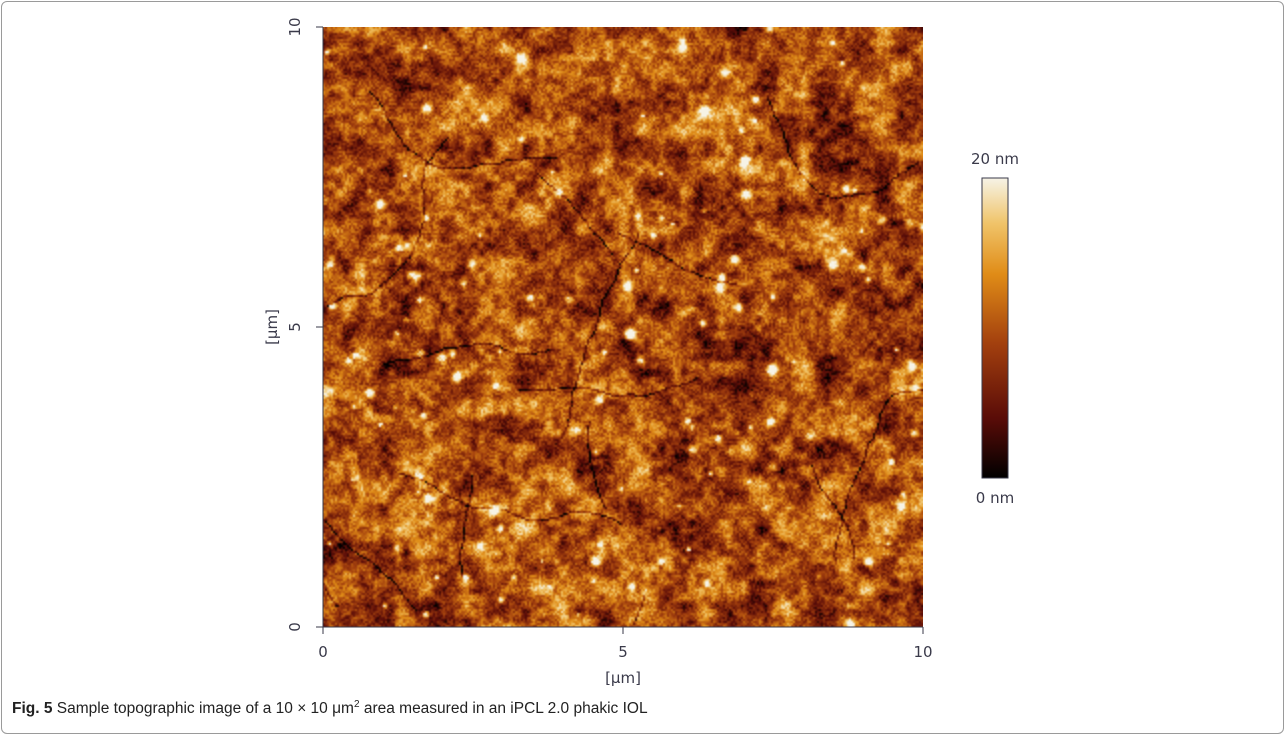  Describe the element at coordinates (922, 652) in the screenshot. I see `x-tick-label-10: 10` at that location.